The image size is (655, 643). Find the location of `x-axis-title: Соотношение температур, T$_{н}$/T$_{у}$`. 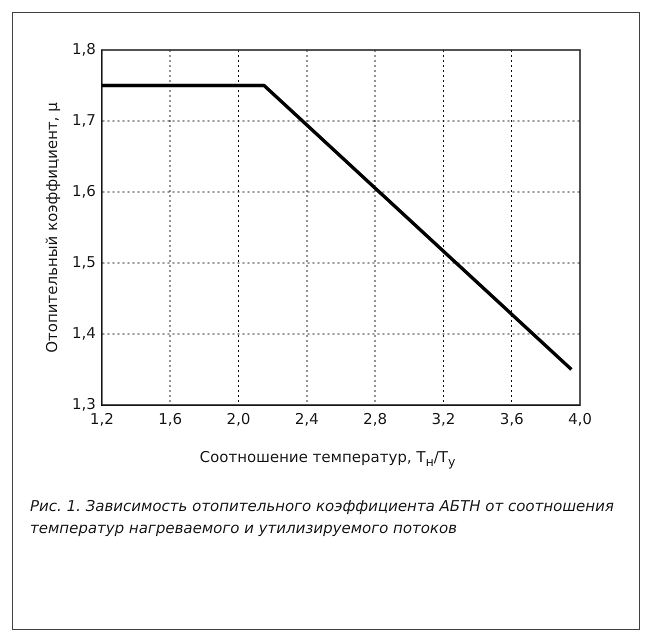

x-axis-title: Соотношение температур, T$_{н}$/T$_{у}$ is located at coordinates (327, 458).